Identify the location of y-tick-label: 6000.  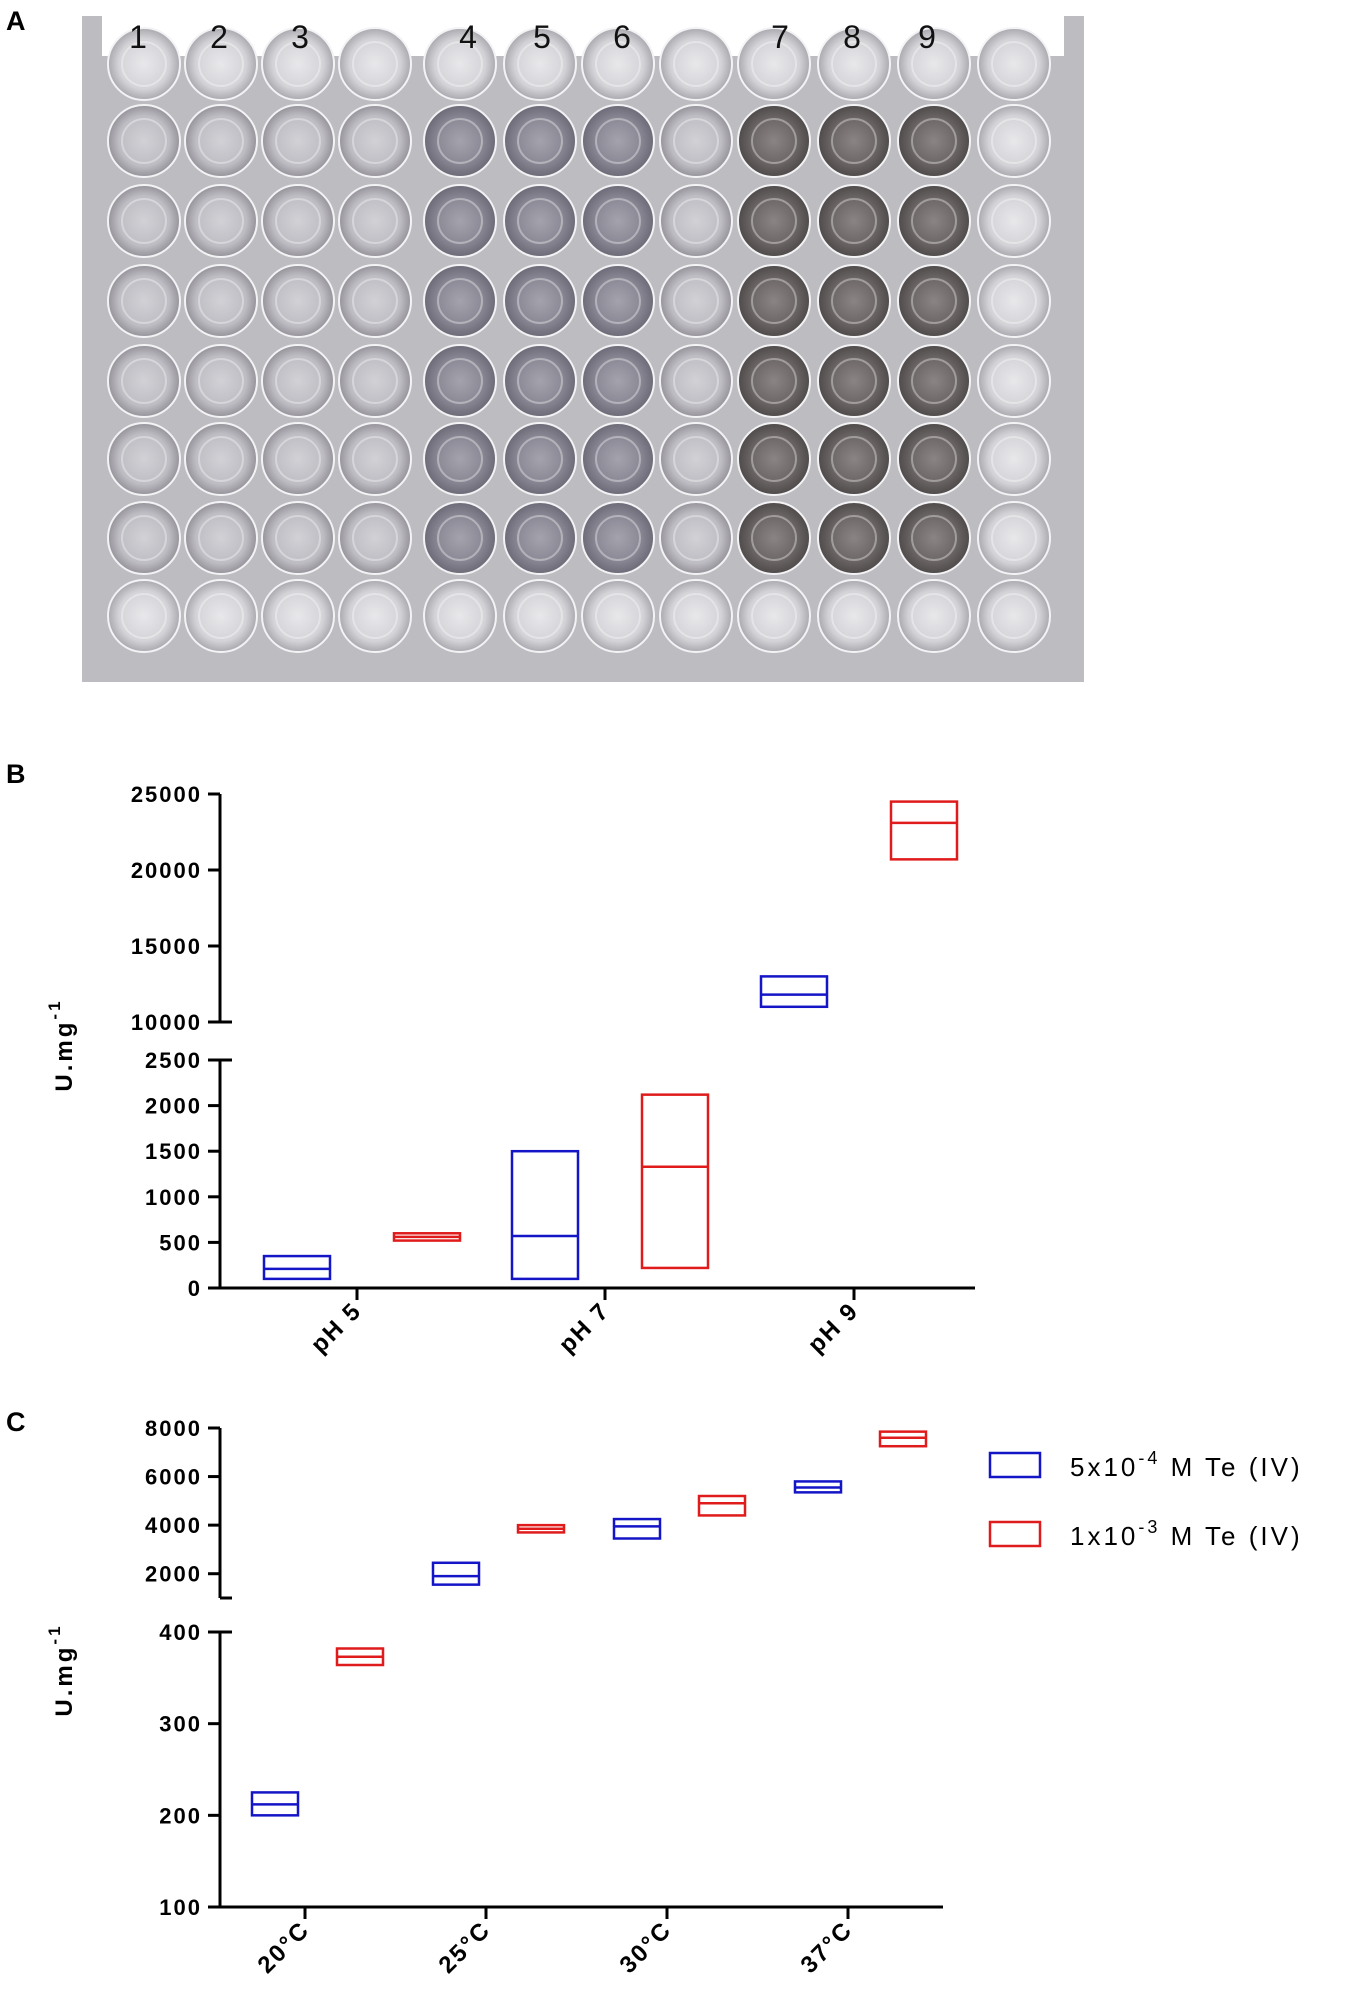
(173, 1477).